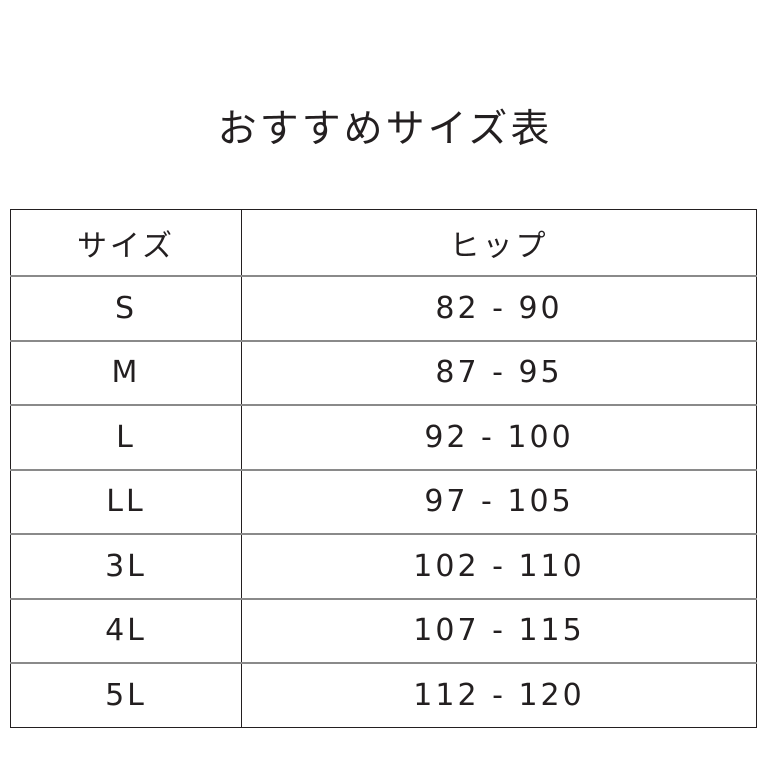 The height and width of the screenshot is (770, 770). I want to click on size-cell: LL, so click(126, 501).